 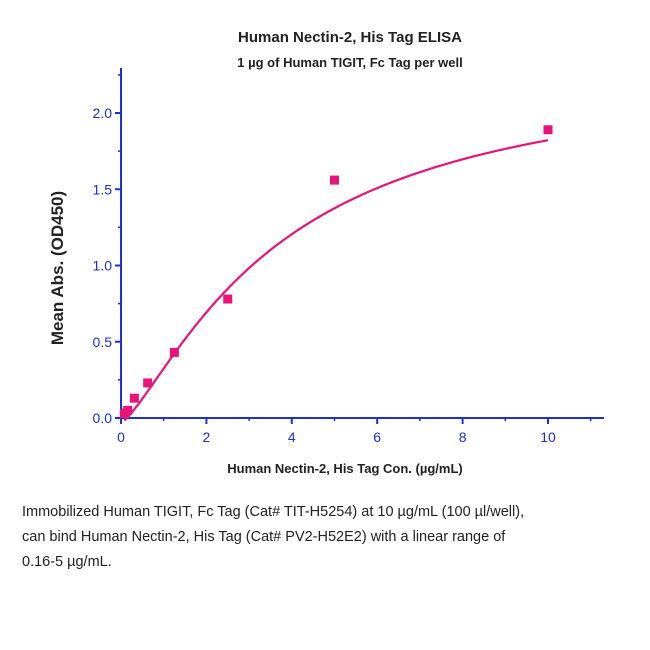 I want to click on y-axis-label: Mean Abs. (OD450), so click(x=57, y=268).